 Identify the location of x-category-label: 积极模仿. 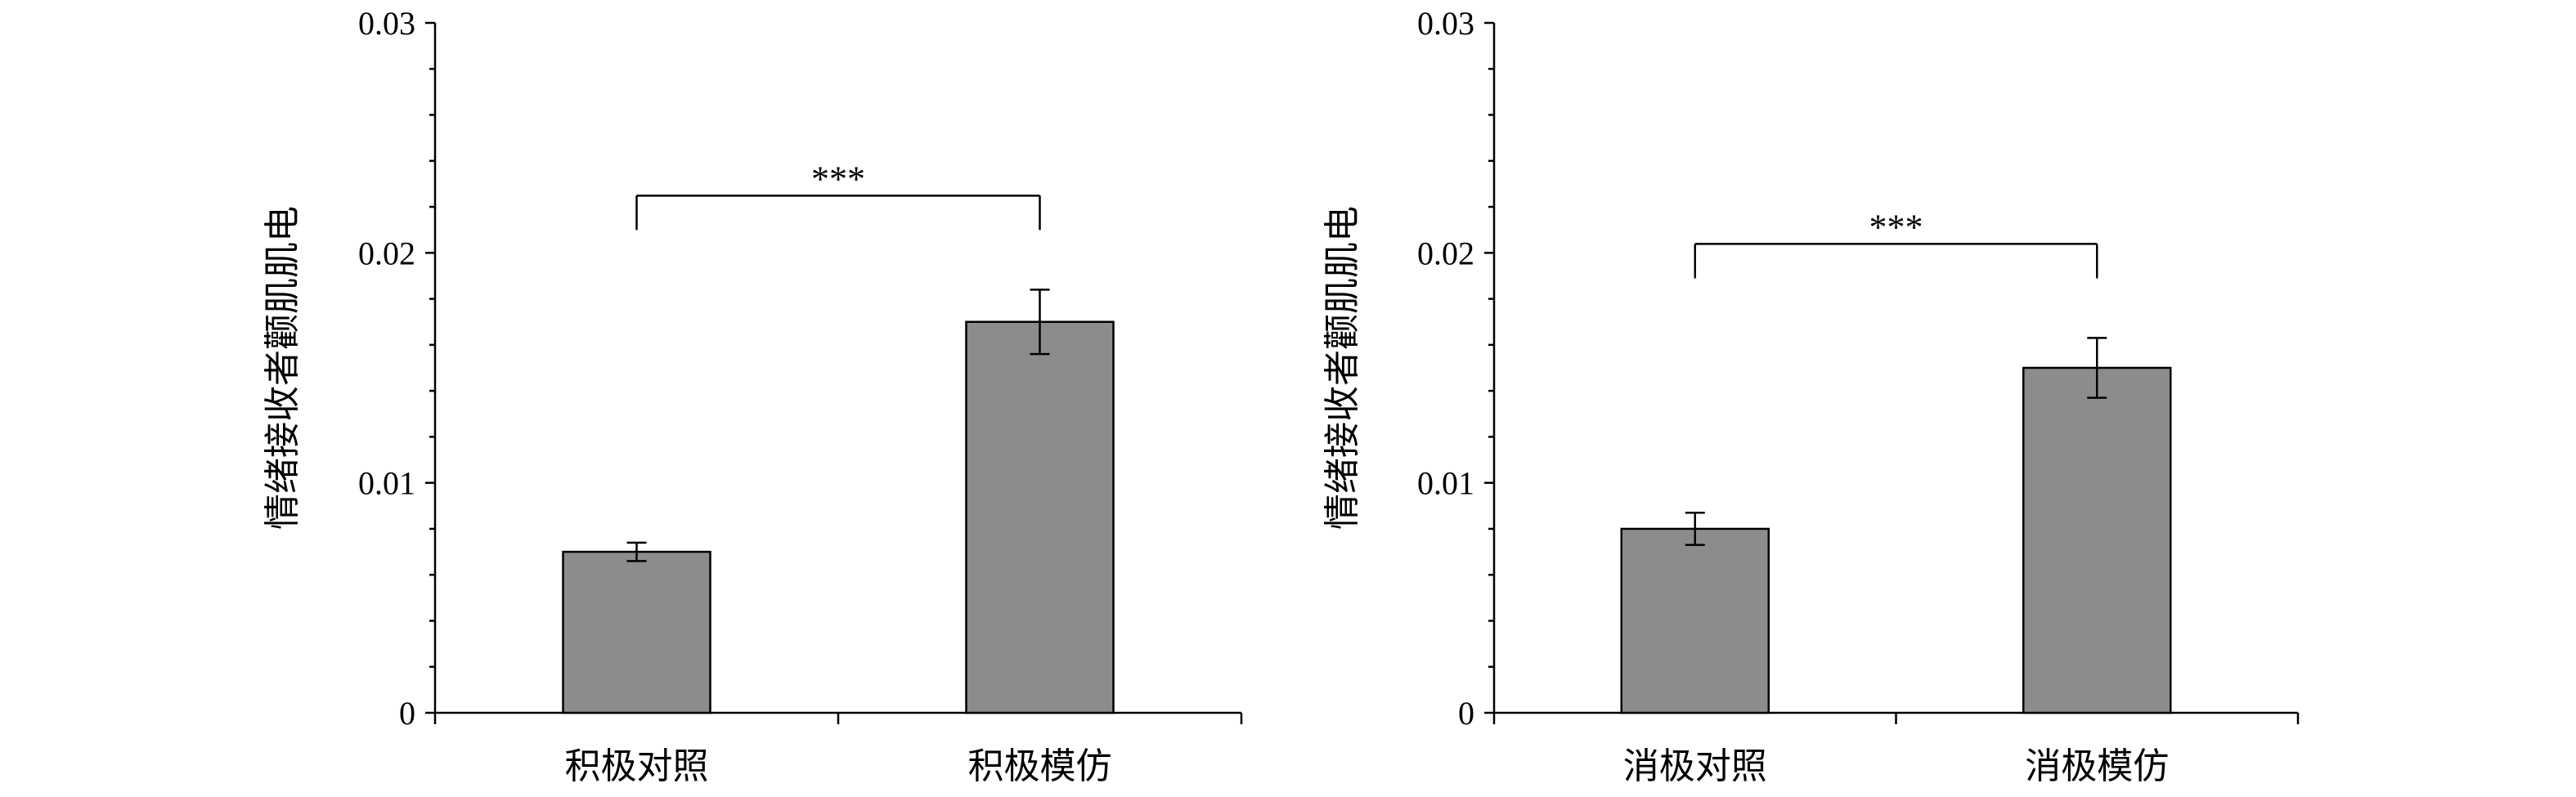
(1040, 766).